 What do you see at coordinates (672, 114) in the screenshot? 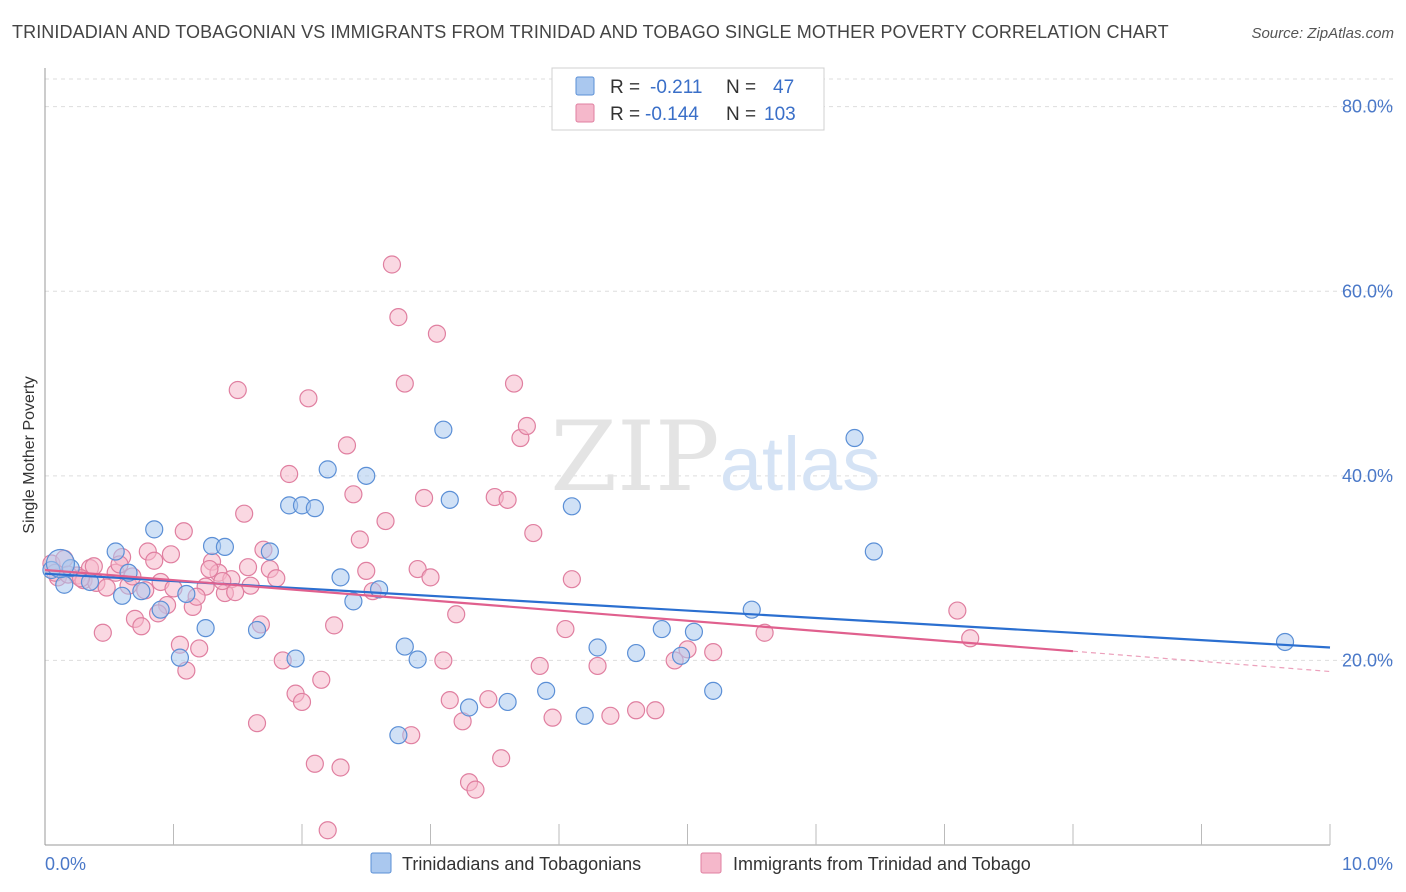
I see `legend-r-value-pink: -0.144` at bounding box center [672, 114].